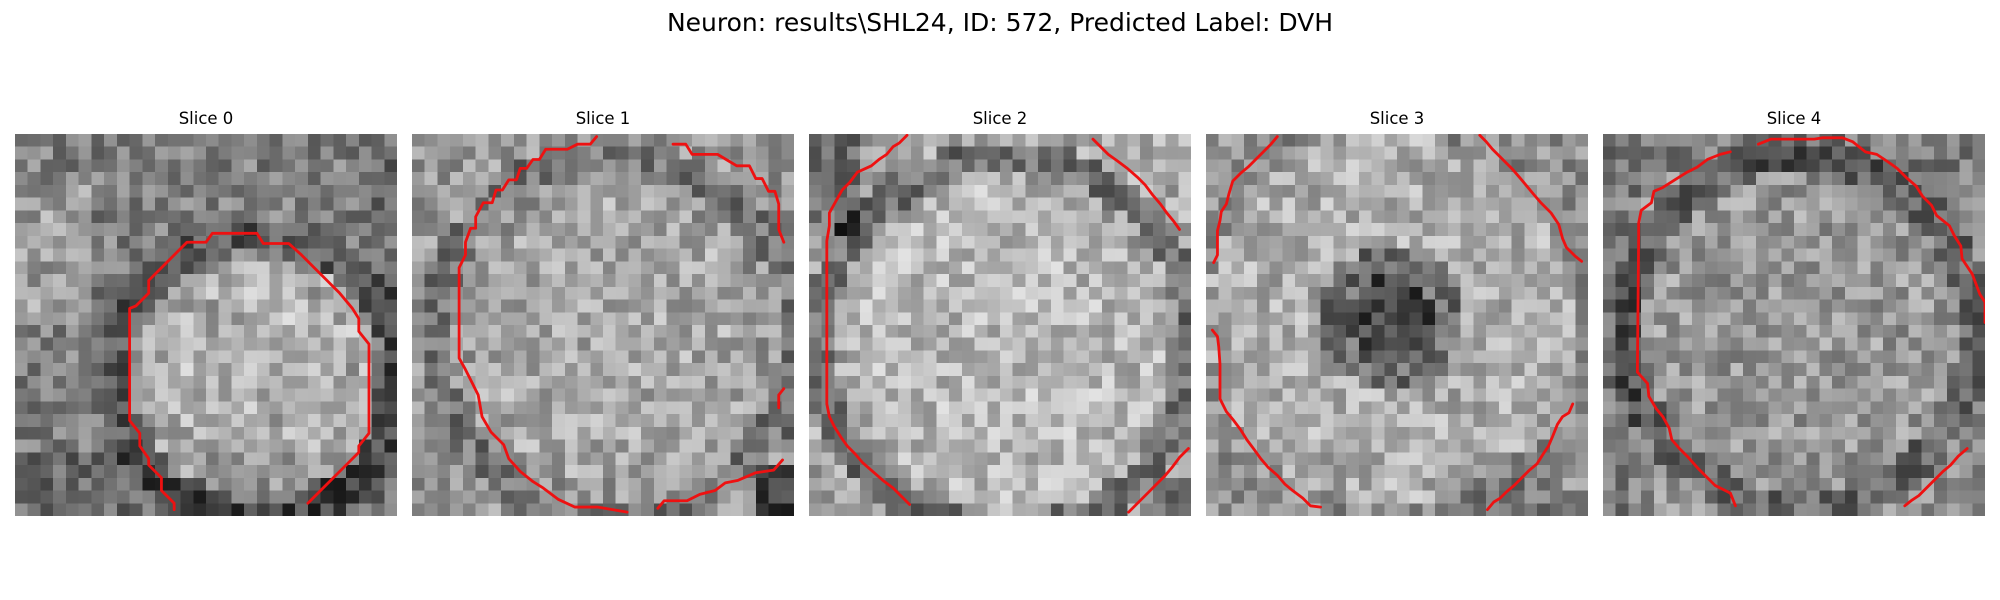 This screenshot has height=600, width=2000. What do you see at coordinates (1397, 118) in the screenshot?
I see `slice-title: Slice 3` at bounding box center [1397, 118].